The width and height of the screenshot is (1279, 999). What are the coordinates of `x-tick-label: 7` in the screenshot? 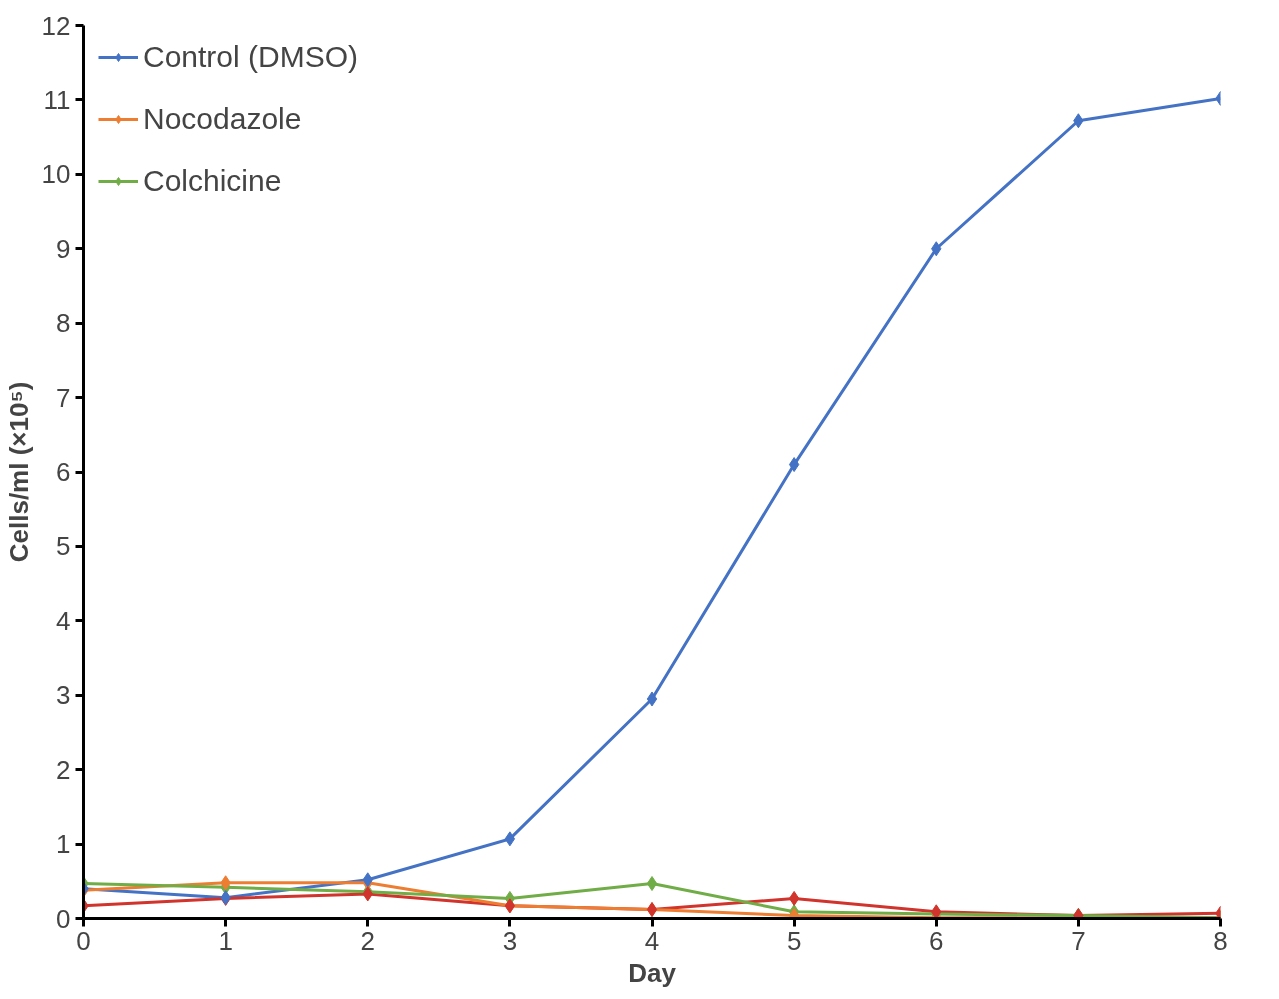 It's located at (1078, 940).